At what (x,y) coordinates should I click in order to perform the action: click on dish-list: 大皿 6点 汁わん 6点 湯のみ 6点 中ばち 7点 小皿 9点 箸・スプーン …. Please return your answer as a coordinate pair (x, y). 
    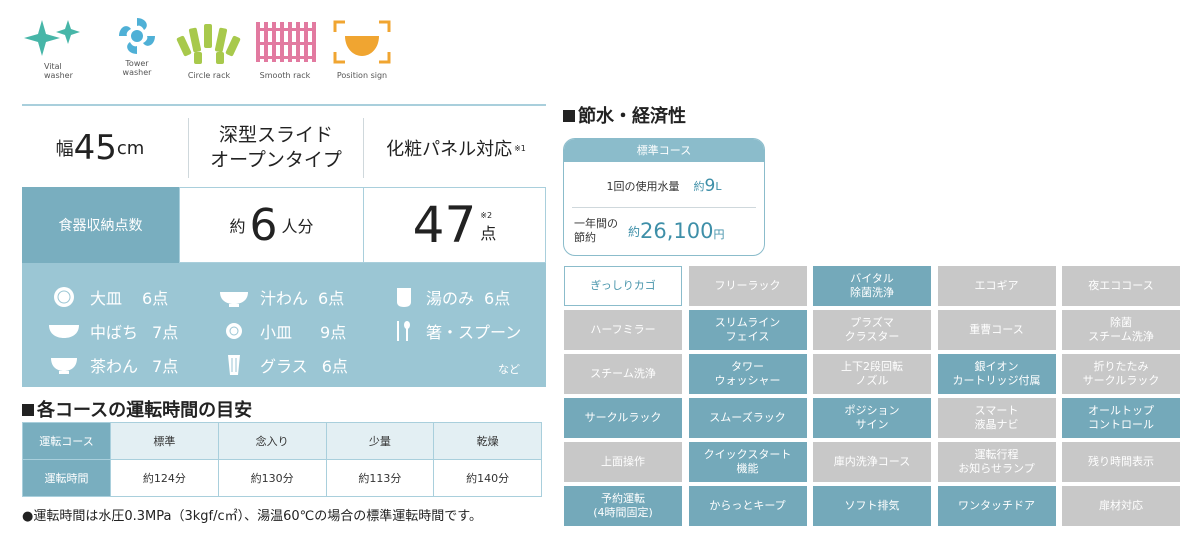
    Looking at the image, I should click on (284, 325).